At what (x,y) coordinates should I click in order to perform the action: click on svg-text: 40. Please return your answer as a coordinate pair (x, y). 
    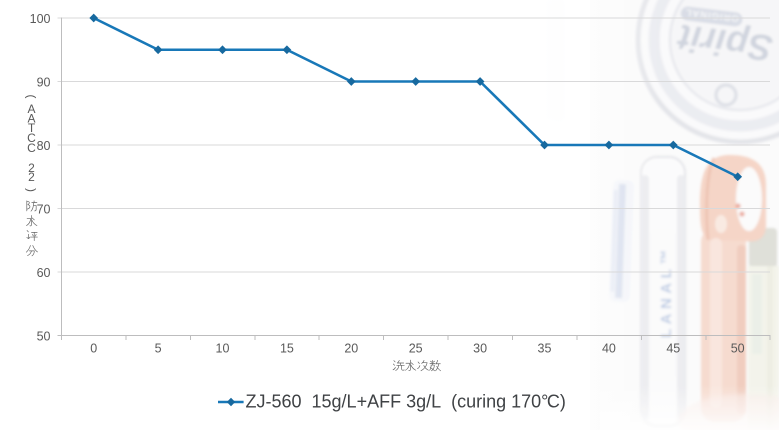
    Looking at the image, I should click on (609, 349).